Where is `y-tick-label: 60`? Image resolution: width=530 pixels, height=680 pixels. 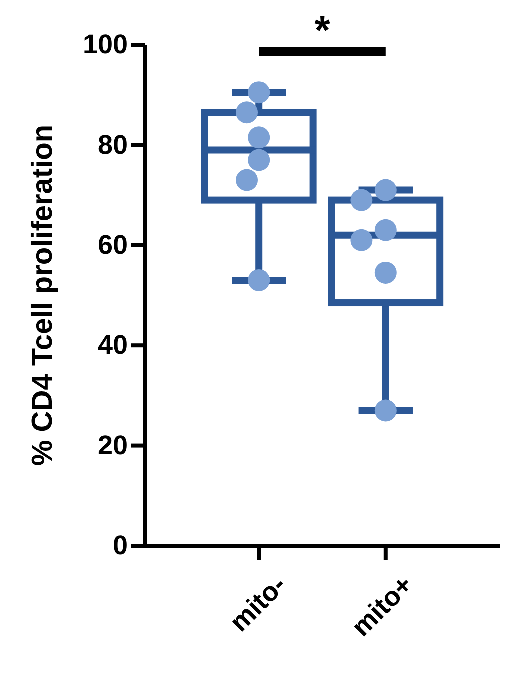 y-tick-label: 60 is located at coordinates (113, 245).